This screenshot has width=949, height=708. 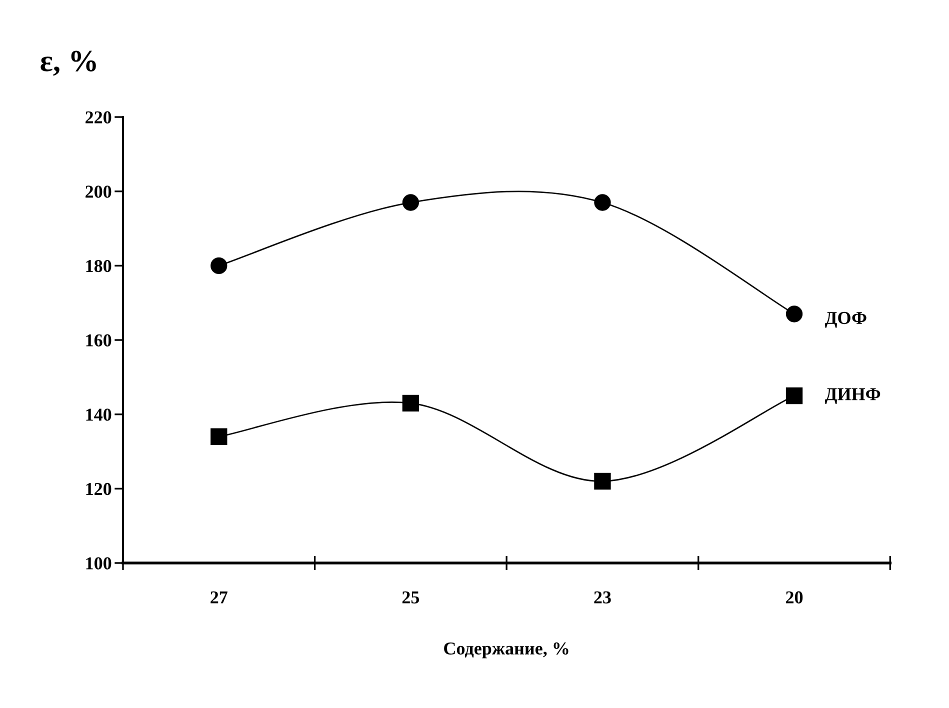 I want to click on y-tick-label: 220, so click(x=99, y=117).